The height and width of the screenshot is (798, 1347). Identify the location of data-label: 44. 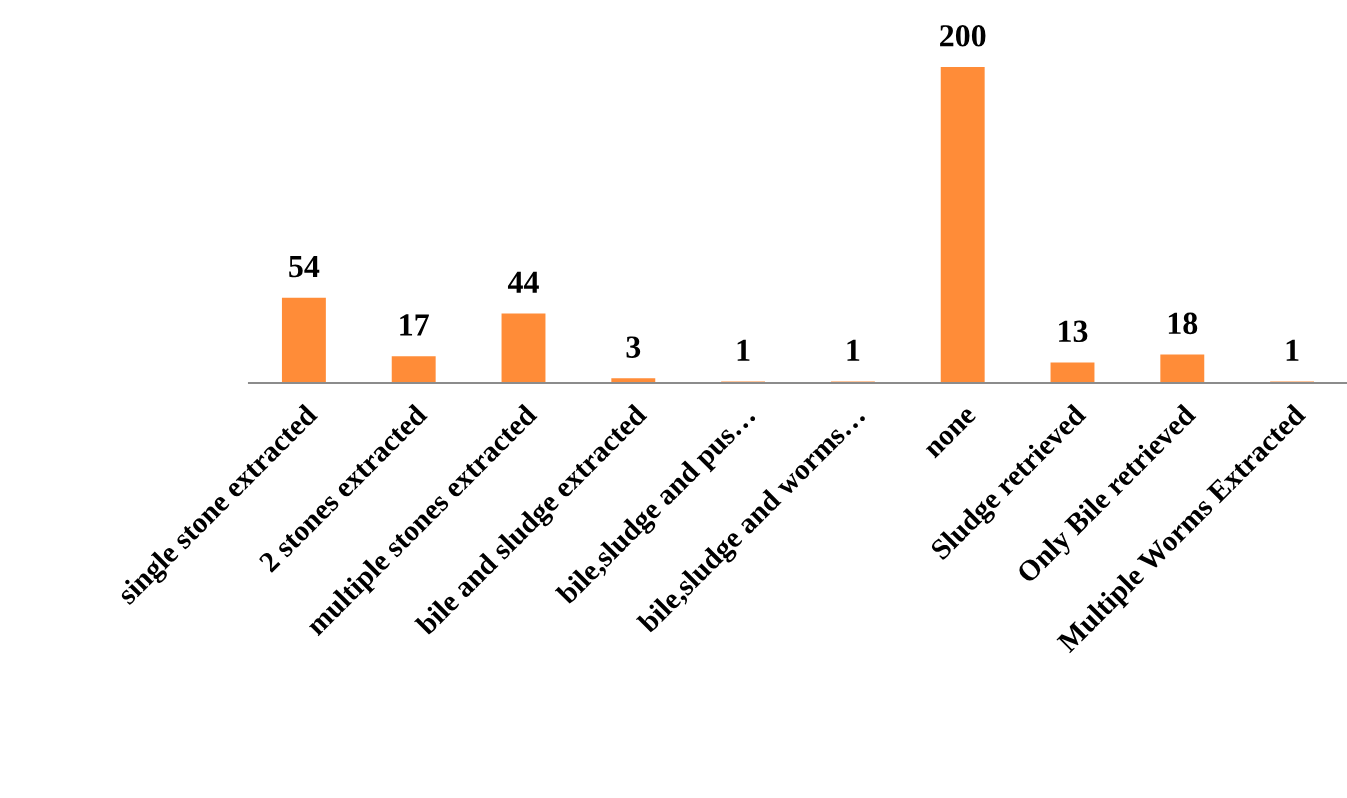
(523, 282).